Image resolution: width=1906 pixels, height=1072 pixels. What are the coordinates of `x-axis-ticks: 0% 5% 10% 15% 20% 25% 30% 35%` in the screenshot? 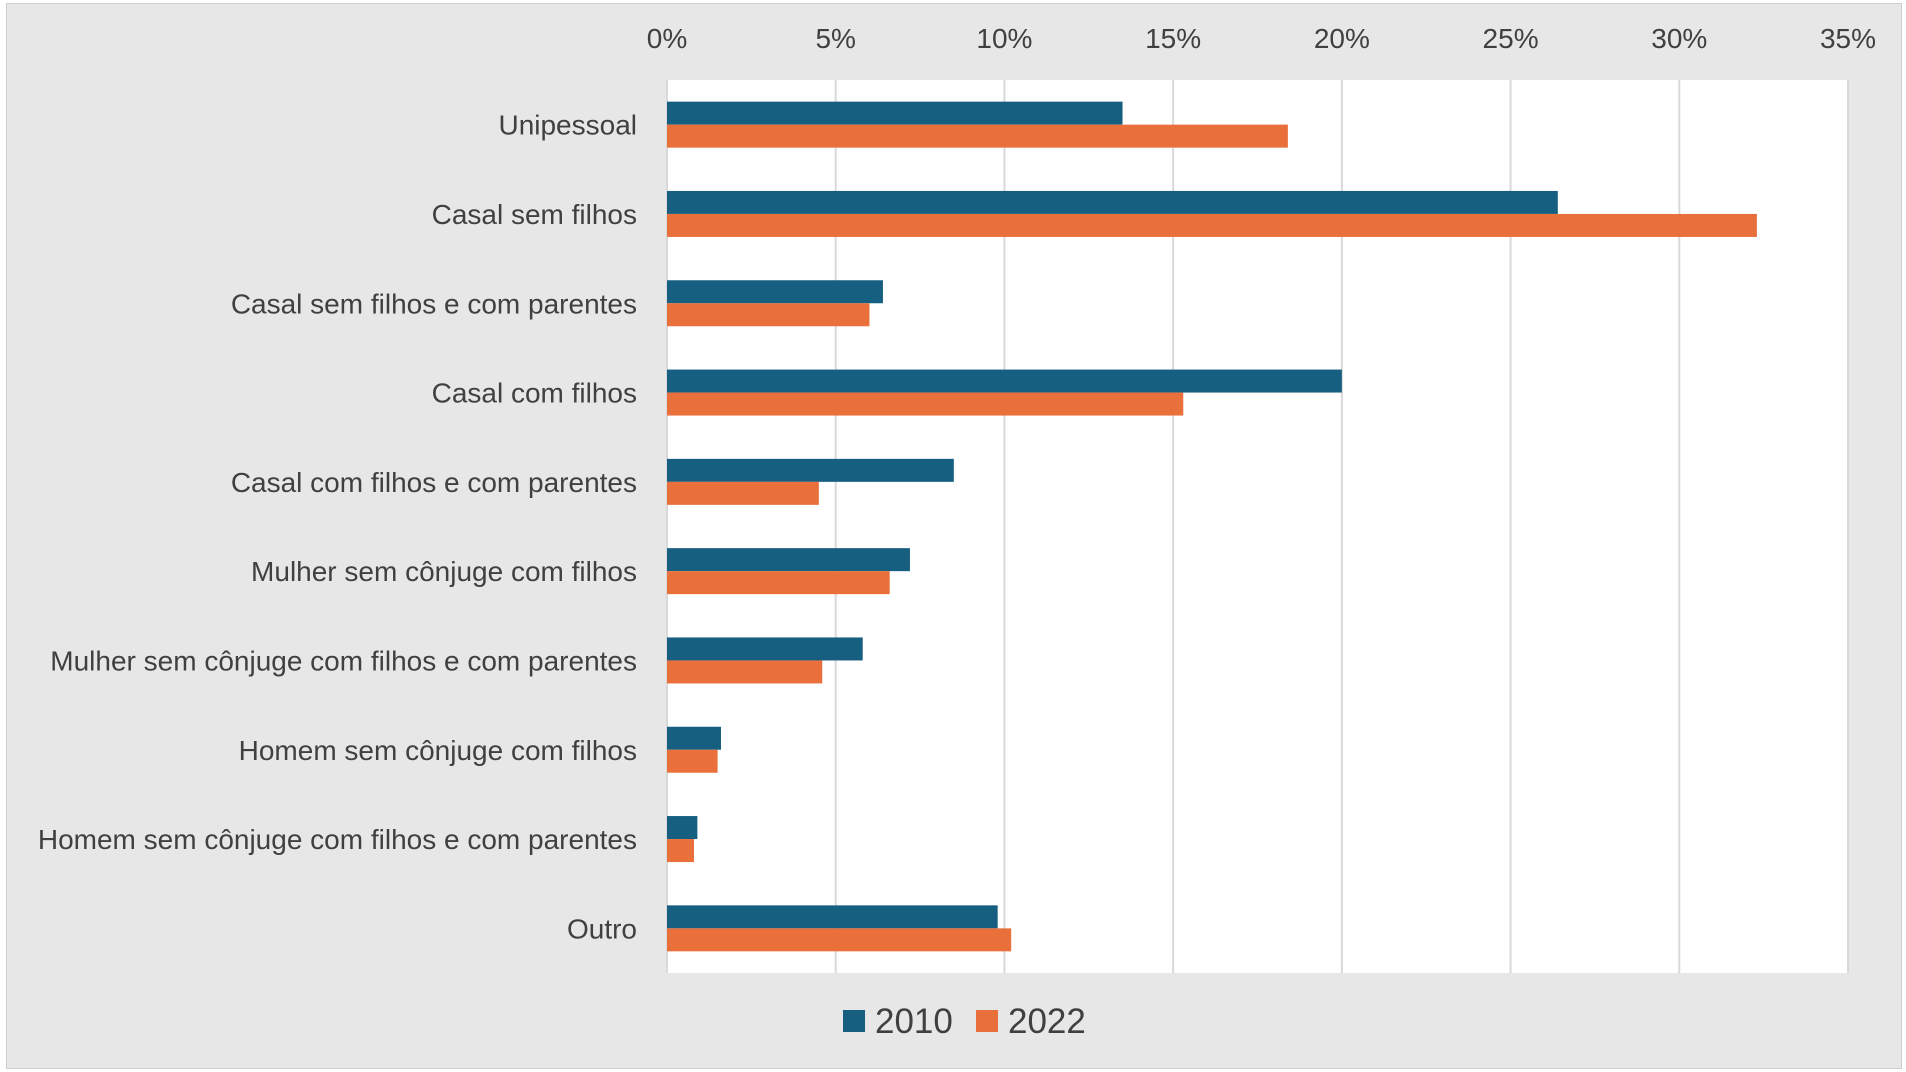 It's located at (1261, 38).